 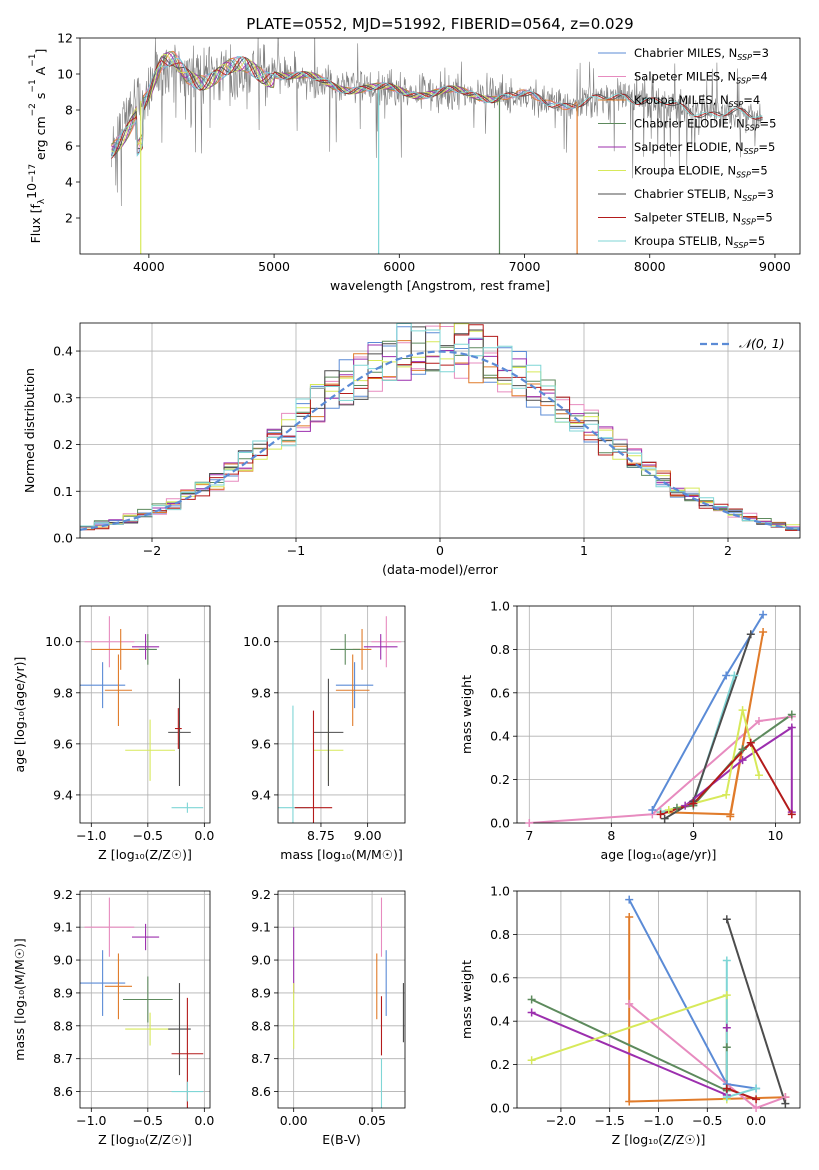 What do you see at coordinates (741, 1029) in the screenshot?
I see `weight-line-kroupa-stelib` at bounding box center [741, 1029].